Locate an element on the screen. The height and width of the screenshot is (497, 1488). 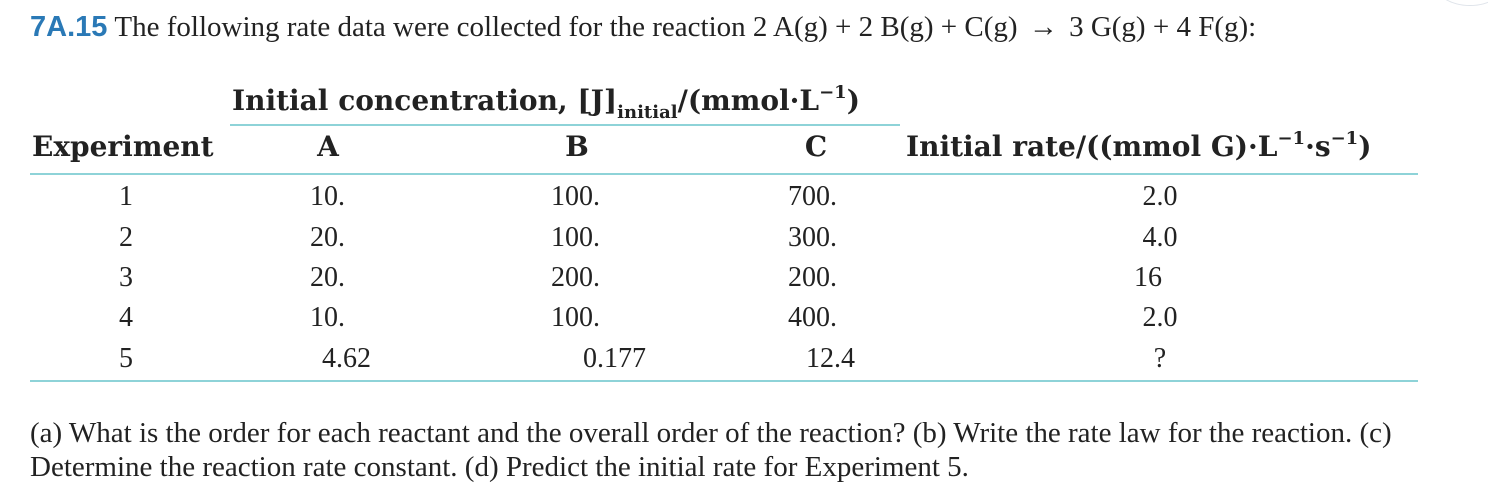
group-header-unit: /(mmol·L is located at coordinates (748, 100).